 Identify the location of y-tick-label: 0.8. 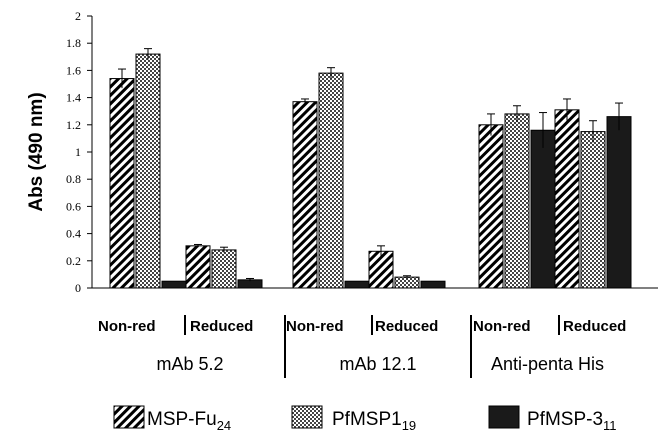
(73, 179).